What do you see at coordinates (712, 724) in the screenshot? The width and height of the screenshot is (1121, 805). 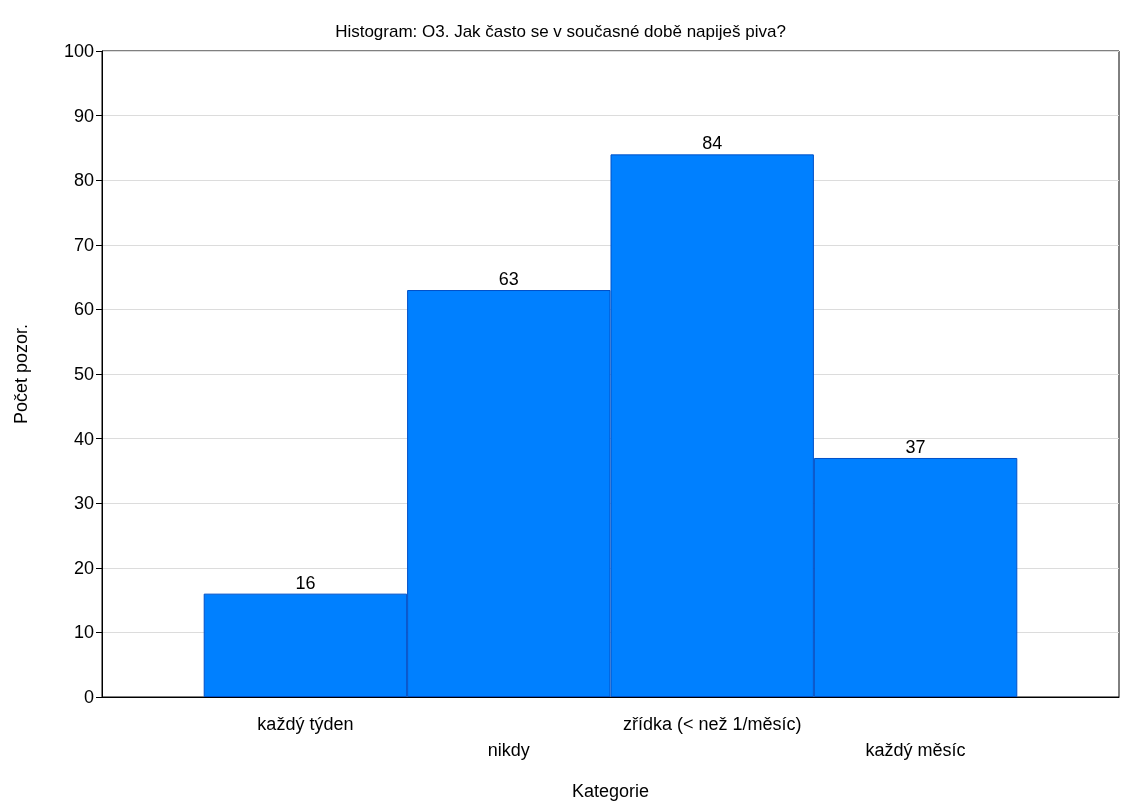 I see `x-tick-label: zřídka (< než 1/měsíc)` at bounding box center [712, 724].